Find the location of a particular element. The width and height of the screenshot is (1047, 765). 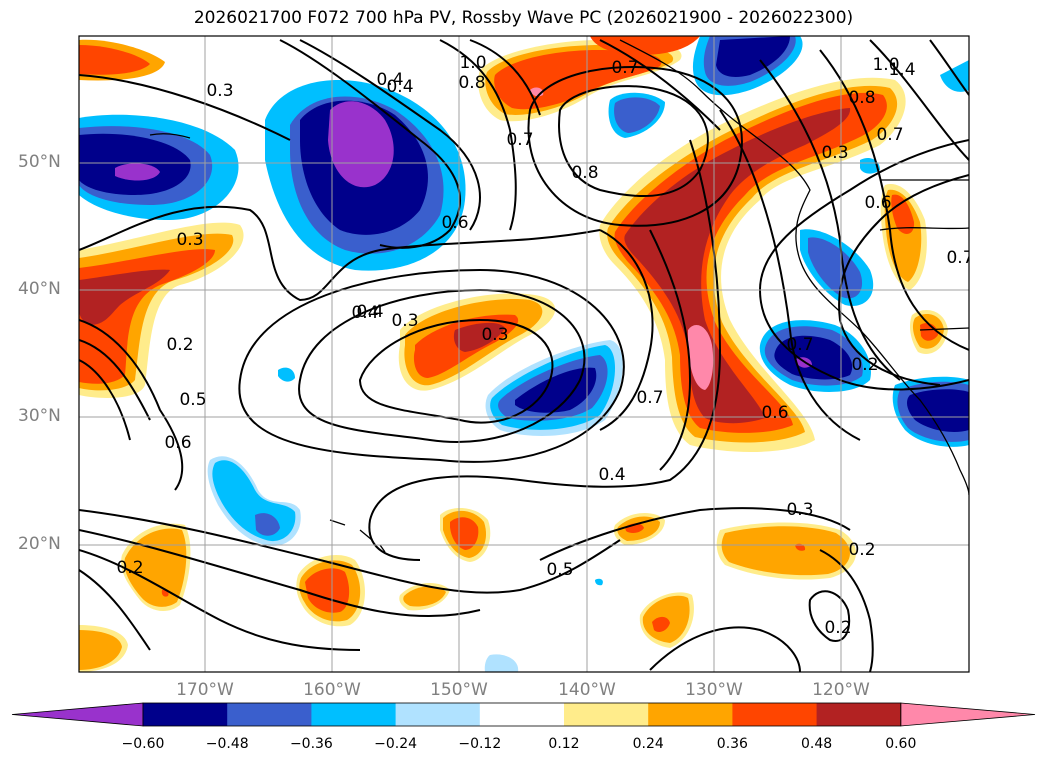

colorbar is located at coordinates (523, 714).